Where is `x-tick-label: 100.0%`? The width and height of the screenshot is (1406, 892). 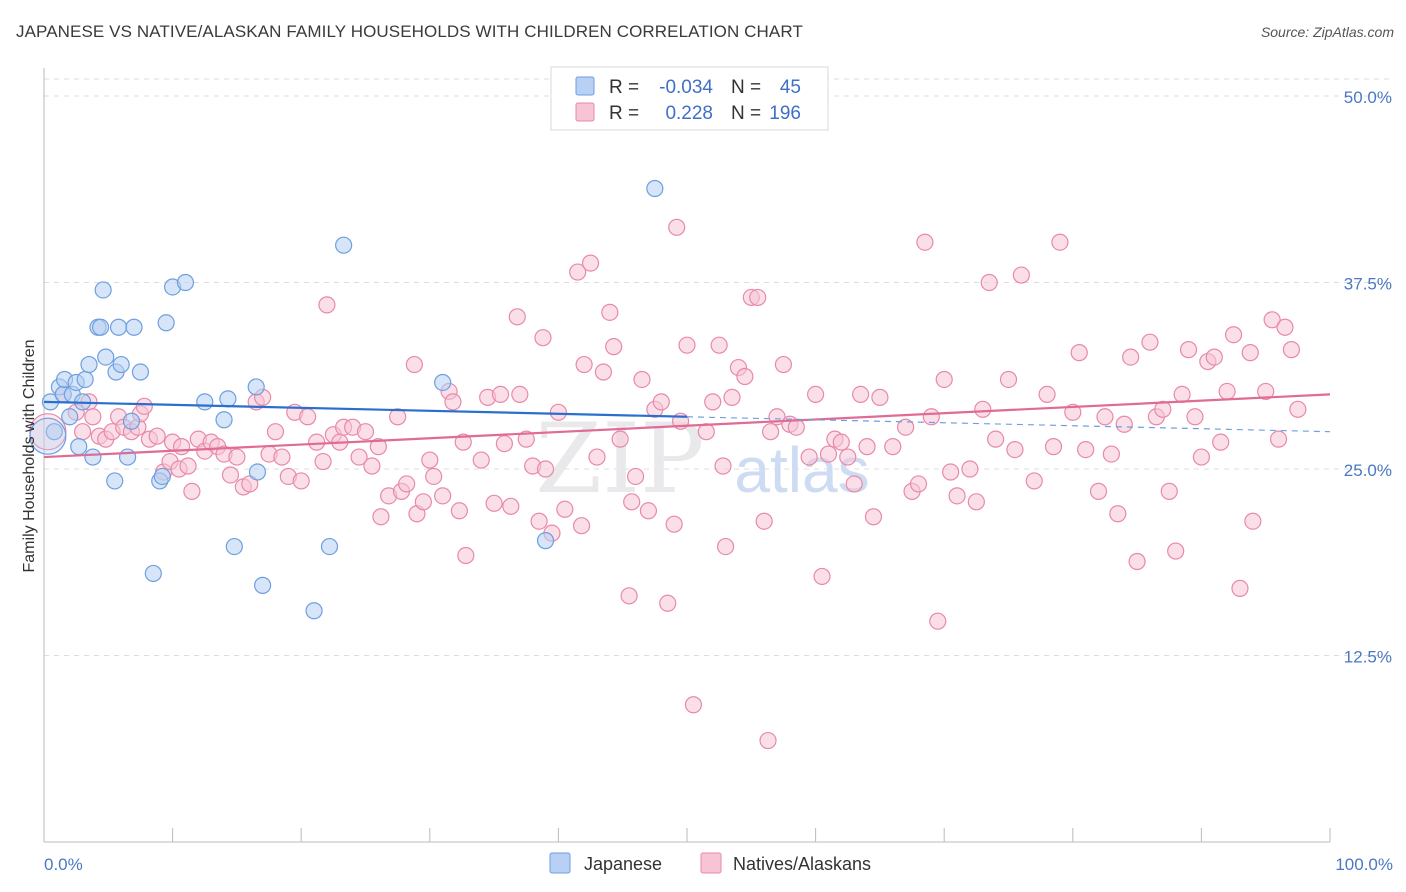 x-tick-label: 100.0% is located at coordinates (1364, 864).